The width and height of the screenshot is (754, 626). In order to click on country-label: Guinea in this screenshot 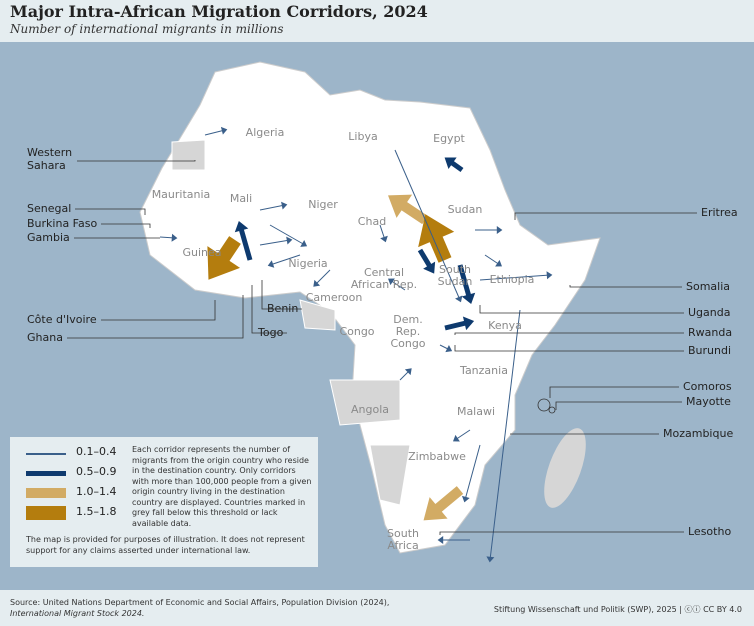, I will do `click(202, 252)`.